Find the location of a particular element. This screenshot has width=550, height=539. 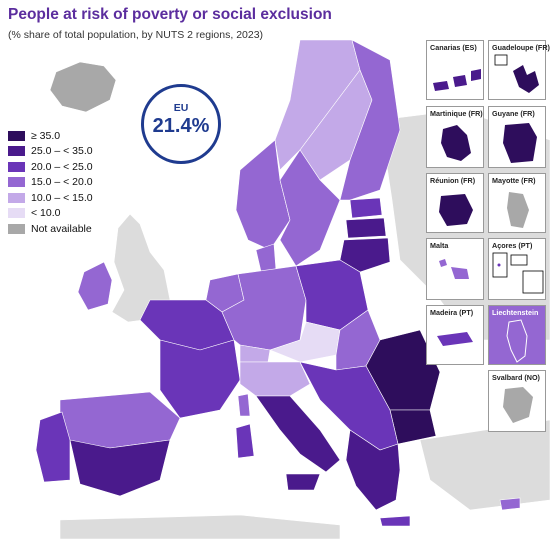

legend-item: 15.0 – < 20.0 is located at coordinates (50, 183).